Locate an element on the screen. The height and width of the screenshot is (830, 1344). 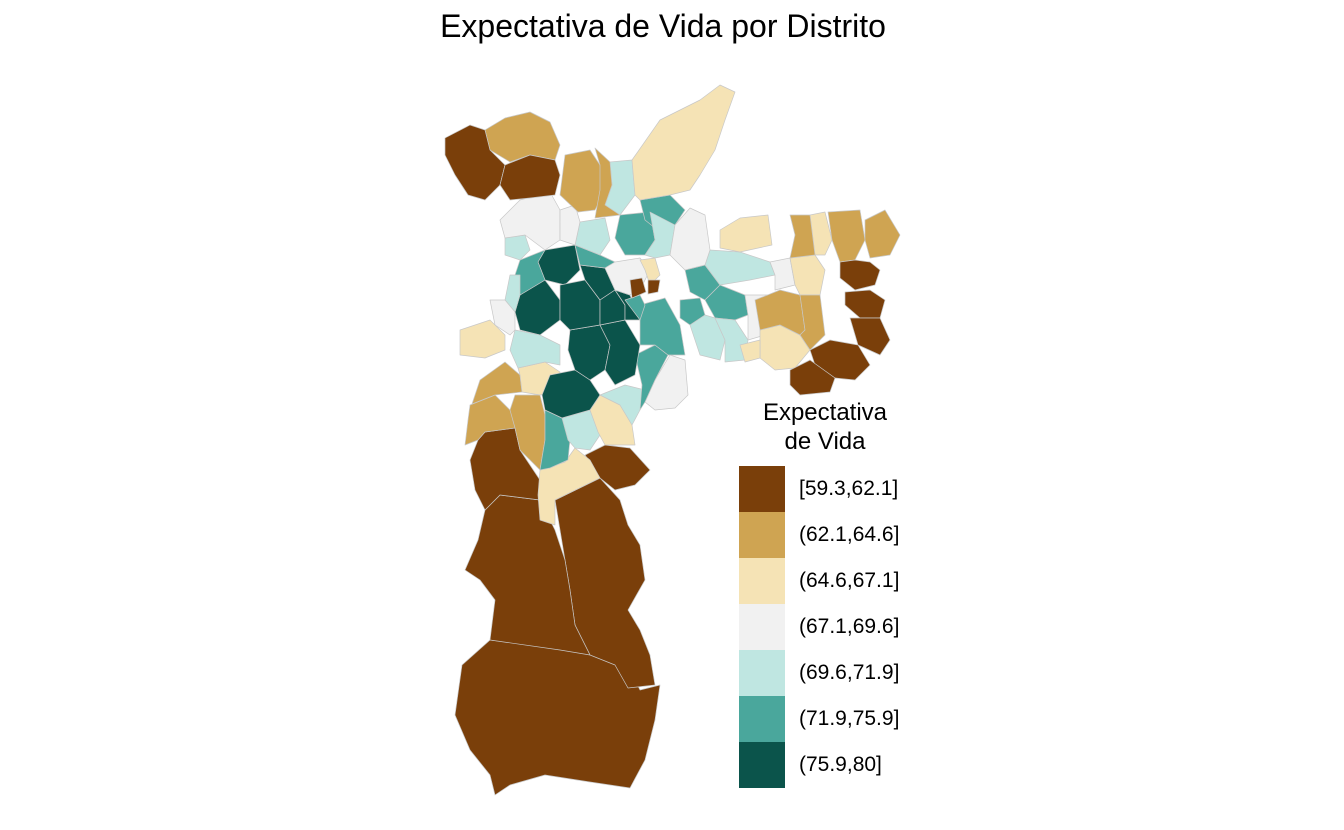
legend-label: [59.3,62.1] is located at coordinates (849, 488).